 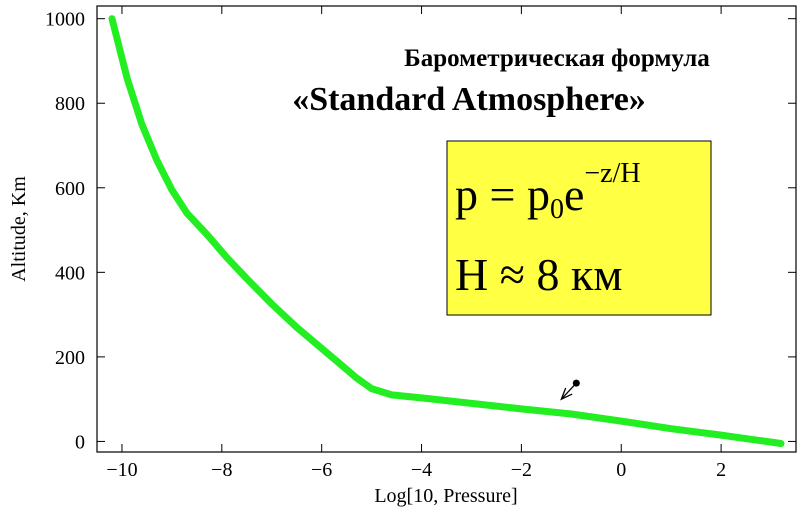 I want to click on formula-annotation: p = p0e−z/H H ≈ 8 км, so click(x=579, y=228).